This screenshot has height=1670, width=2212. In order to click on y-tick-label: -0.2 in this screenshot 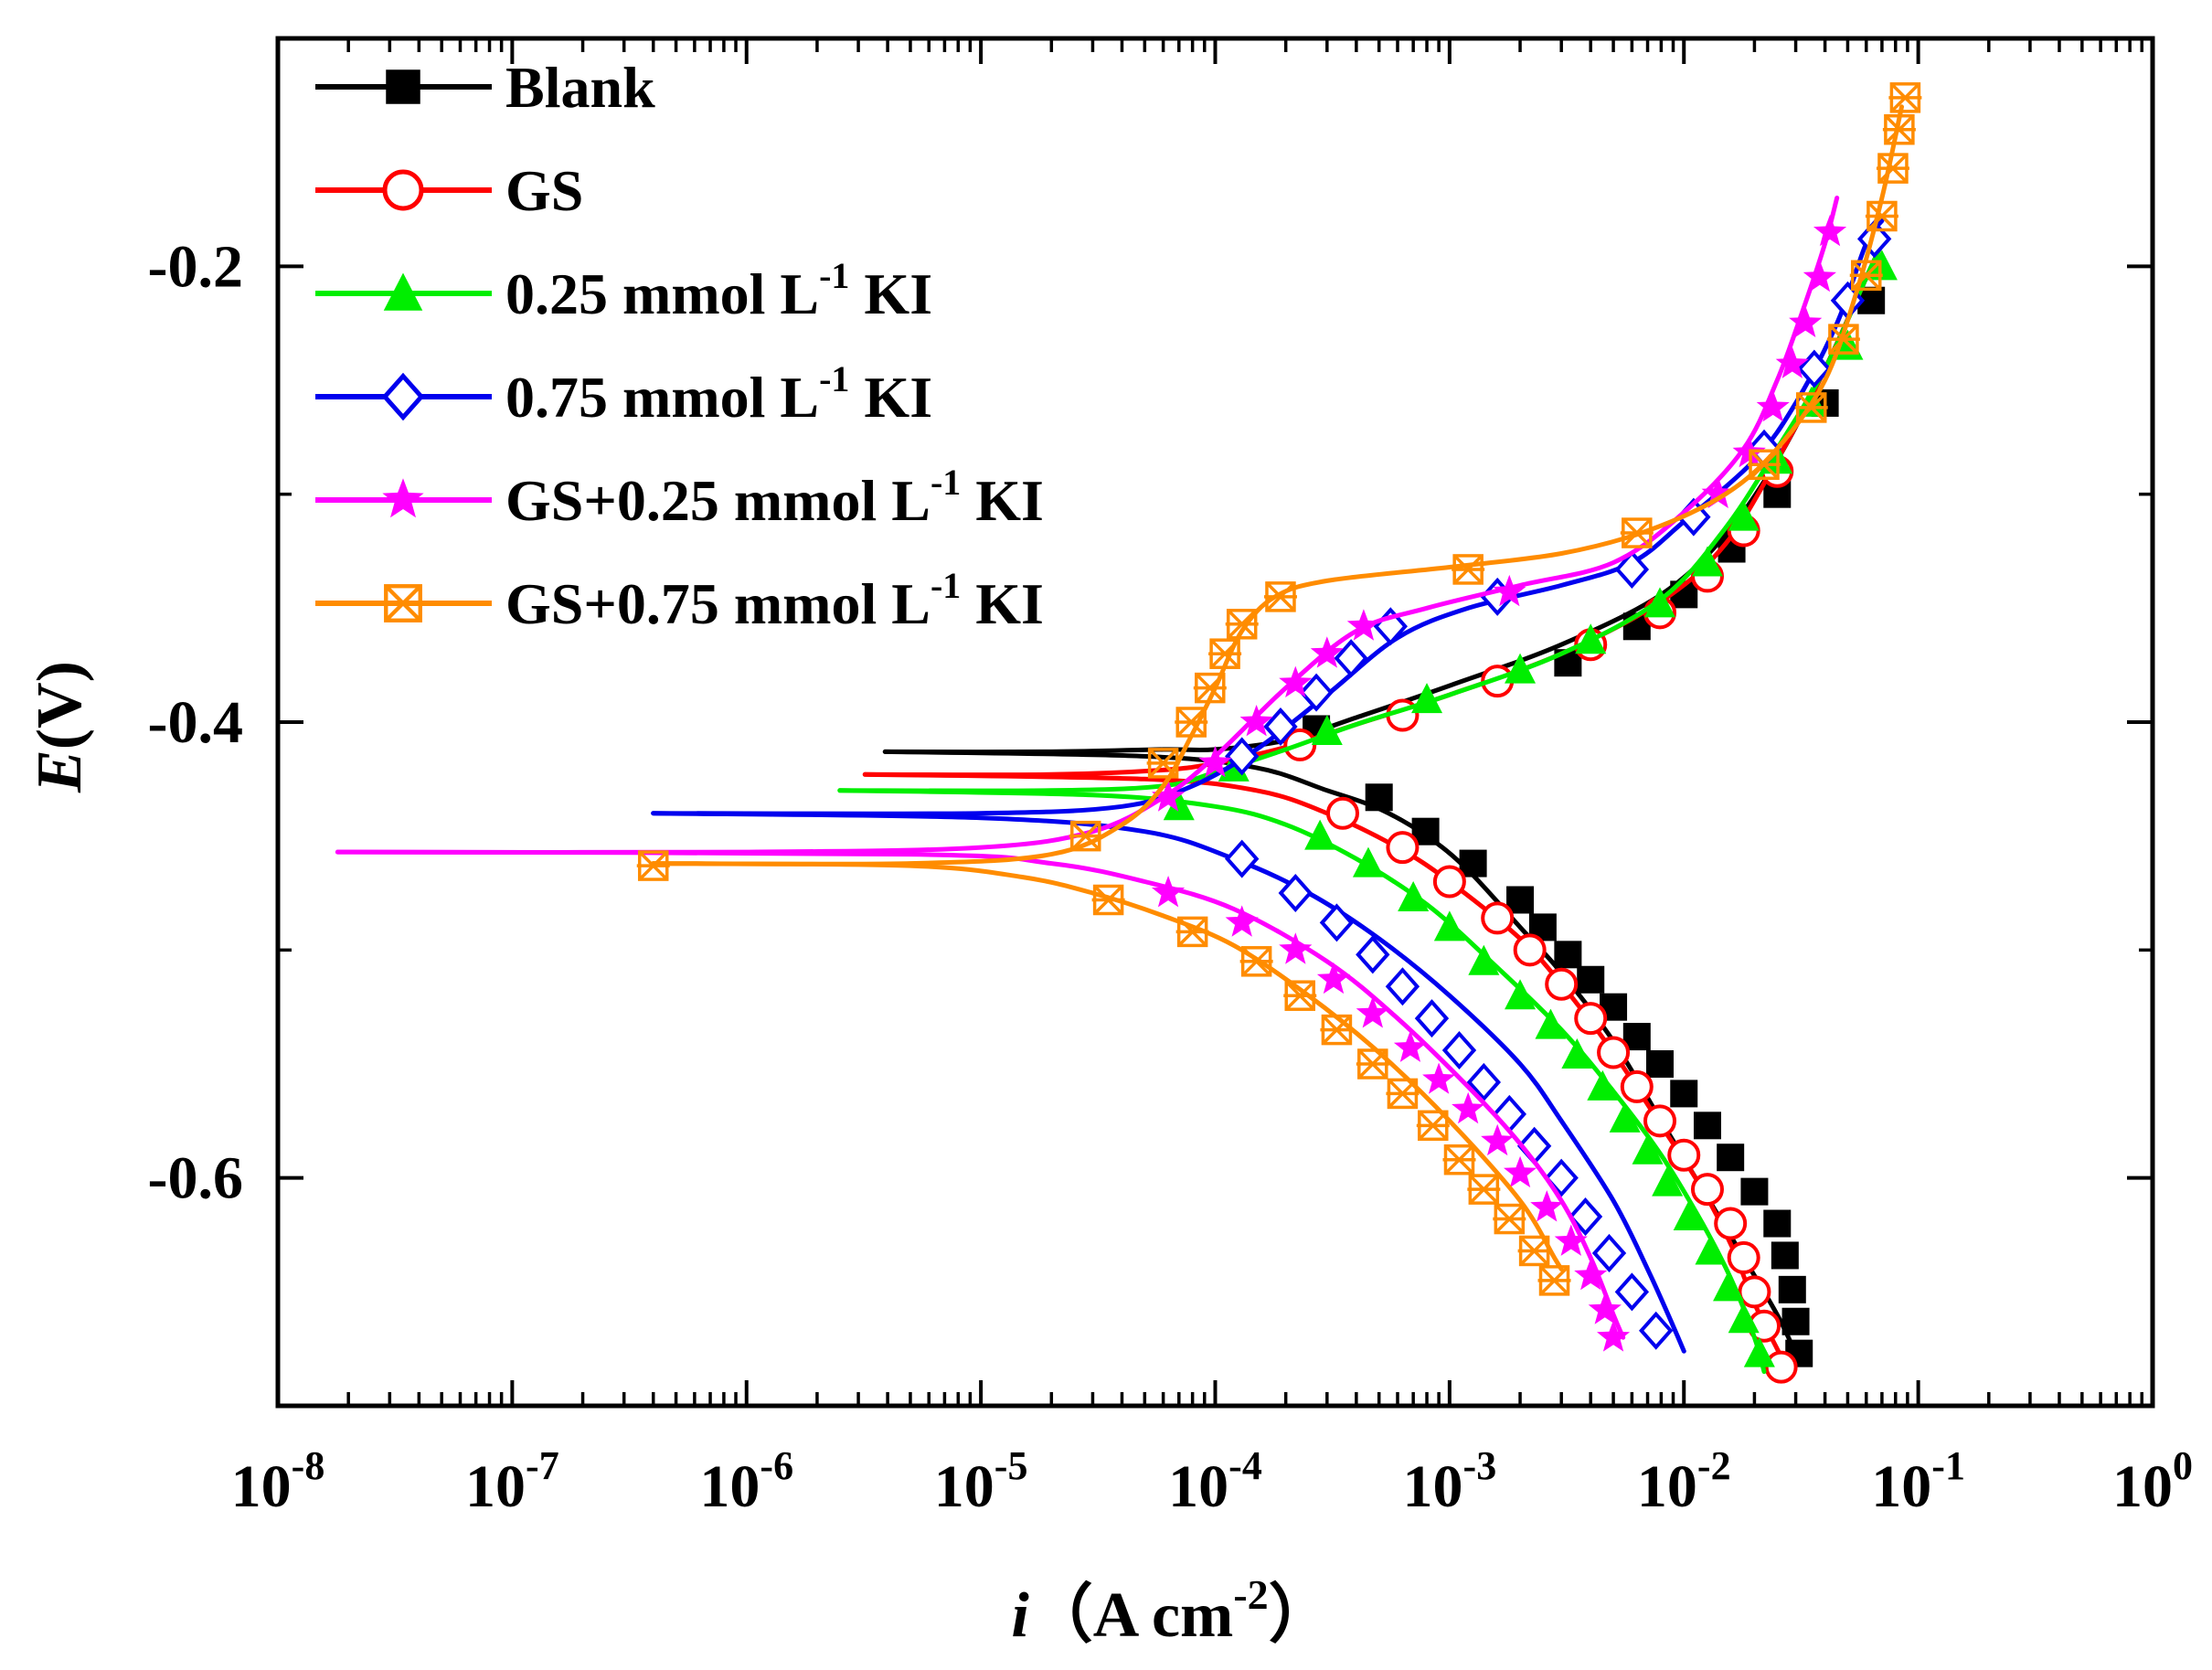, I will do `click(195, 266)`.